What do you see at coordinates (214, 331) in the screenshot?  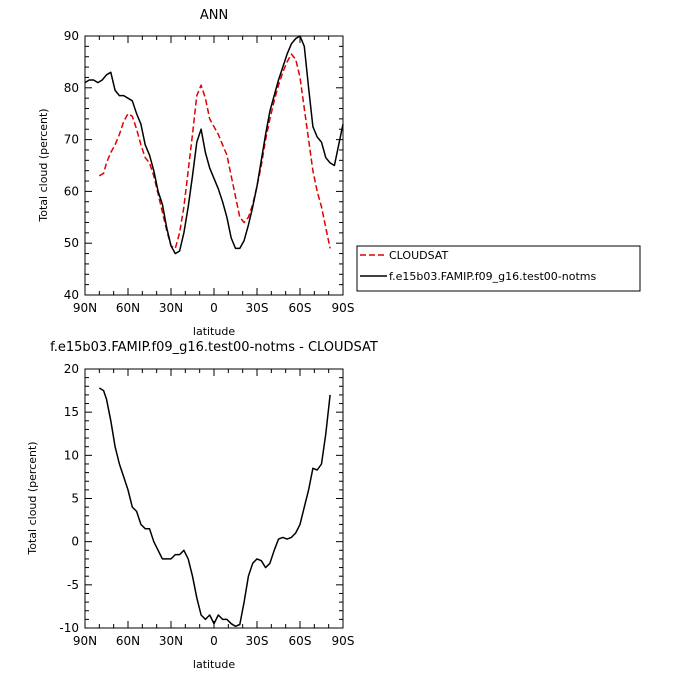 I see `top-x-axis-label: latitude` at bounding box center [214, 331].